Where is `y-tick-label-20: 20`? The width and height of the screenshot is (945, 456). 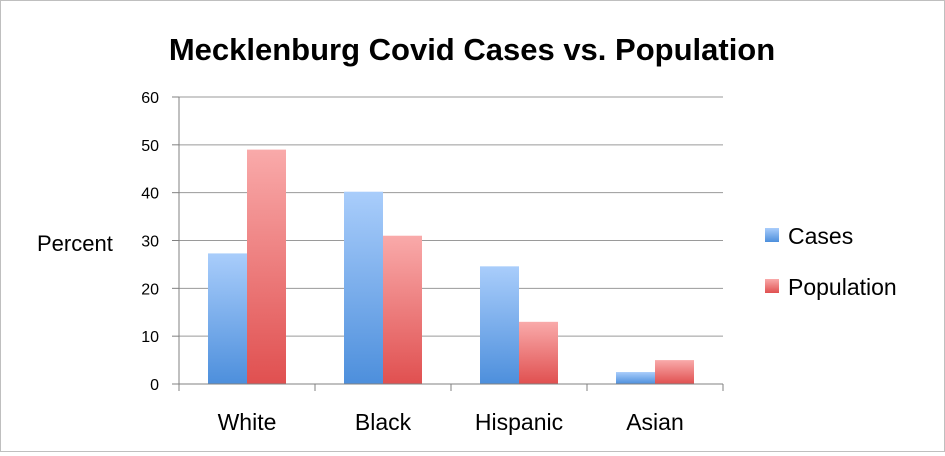 y-tick-label-20: 20 is located at coordinates (150, 289).